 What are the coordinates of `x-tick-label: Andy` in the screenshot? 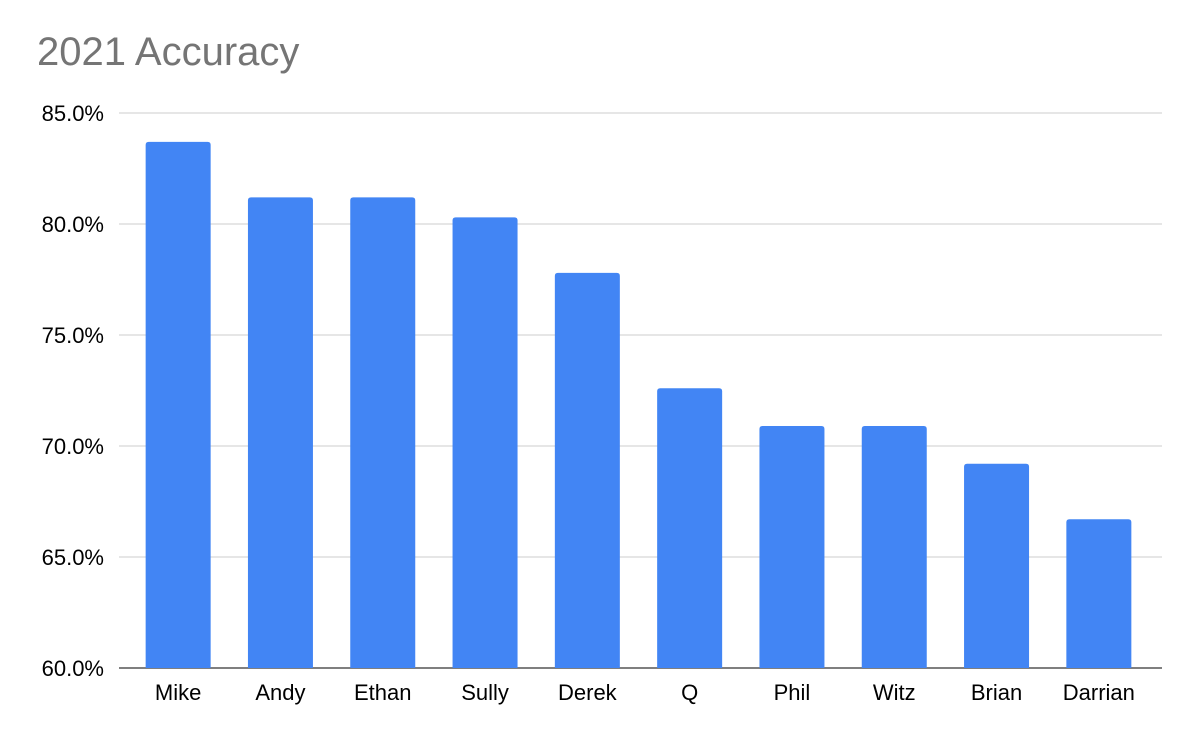 It's located at (280, 692).